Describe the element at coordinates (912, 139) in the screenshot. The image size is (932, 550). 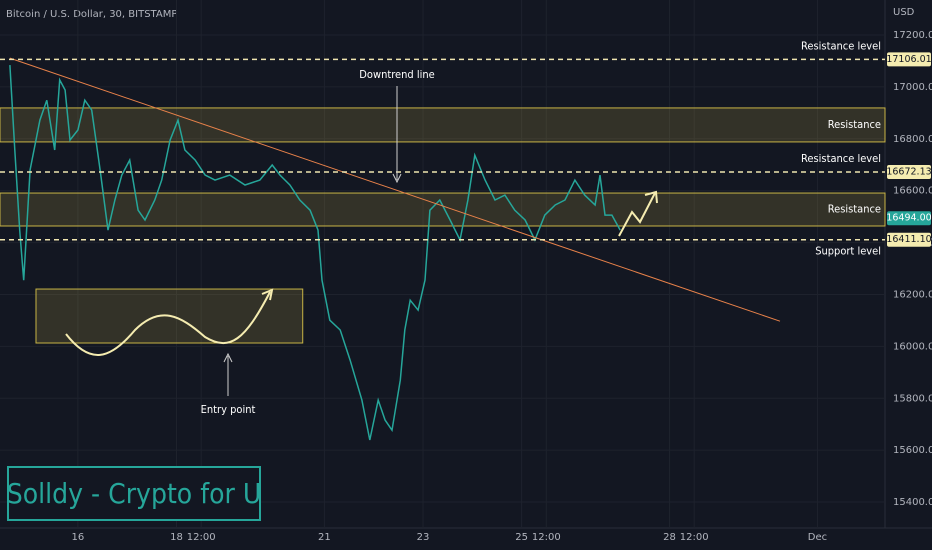
I see `y-tick-label: 16800.00` at that location.